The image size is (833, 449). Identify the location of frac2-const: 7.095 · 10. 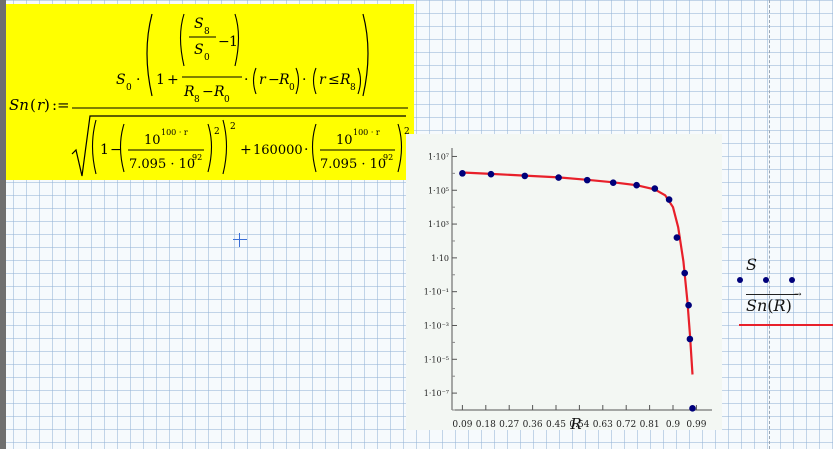
(353, 164).